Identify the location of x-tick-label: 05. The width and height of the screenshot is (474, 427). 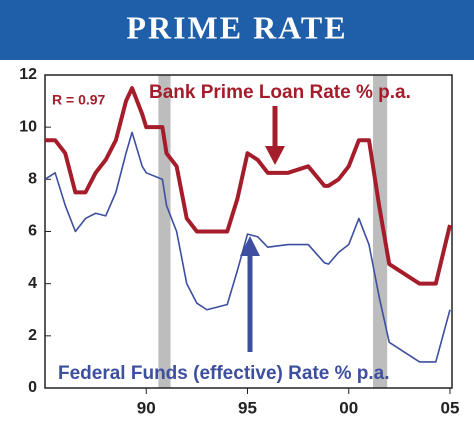
(450, 407).